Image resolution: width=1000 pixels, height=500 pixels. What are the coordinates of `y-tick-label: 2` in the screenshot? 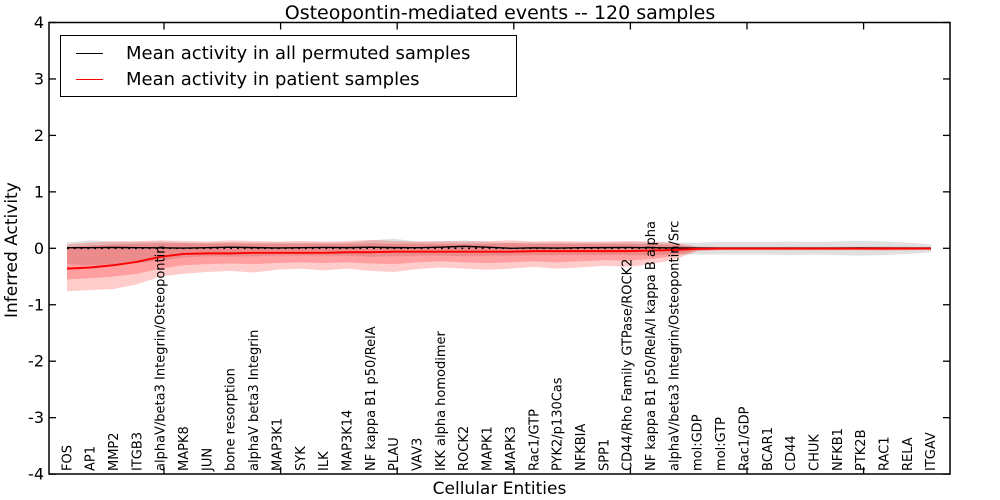 It's located at (39, 135).